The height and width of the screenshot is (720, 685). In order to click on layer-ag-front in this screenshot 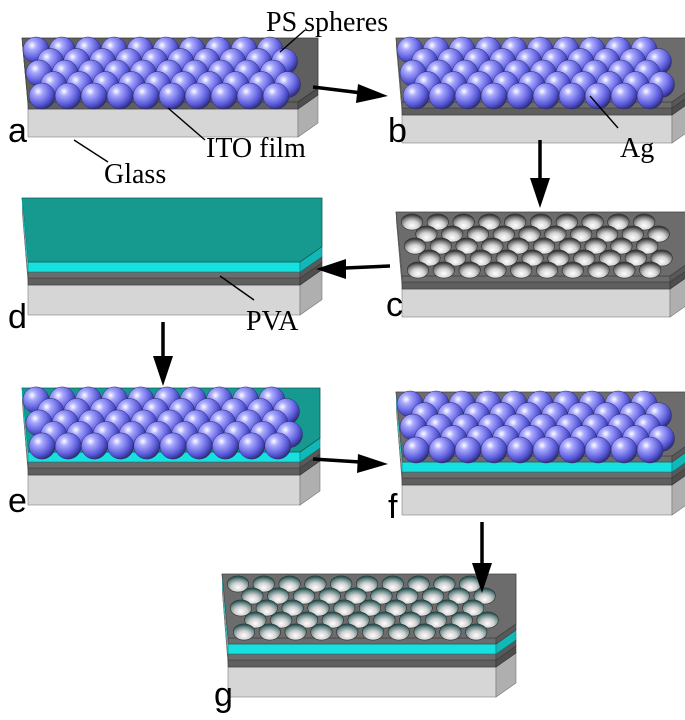, I will do `click(537, 475)`.